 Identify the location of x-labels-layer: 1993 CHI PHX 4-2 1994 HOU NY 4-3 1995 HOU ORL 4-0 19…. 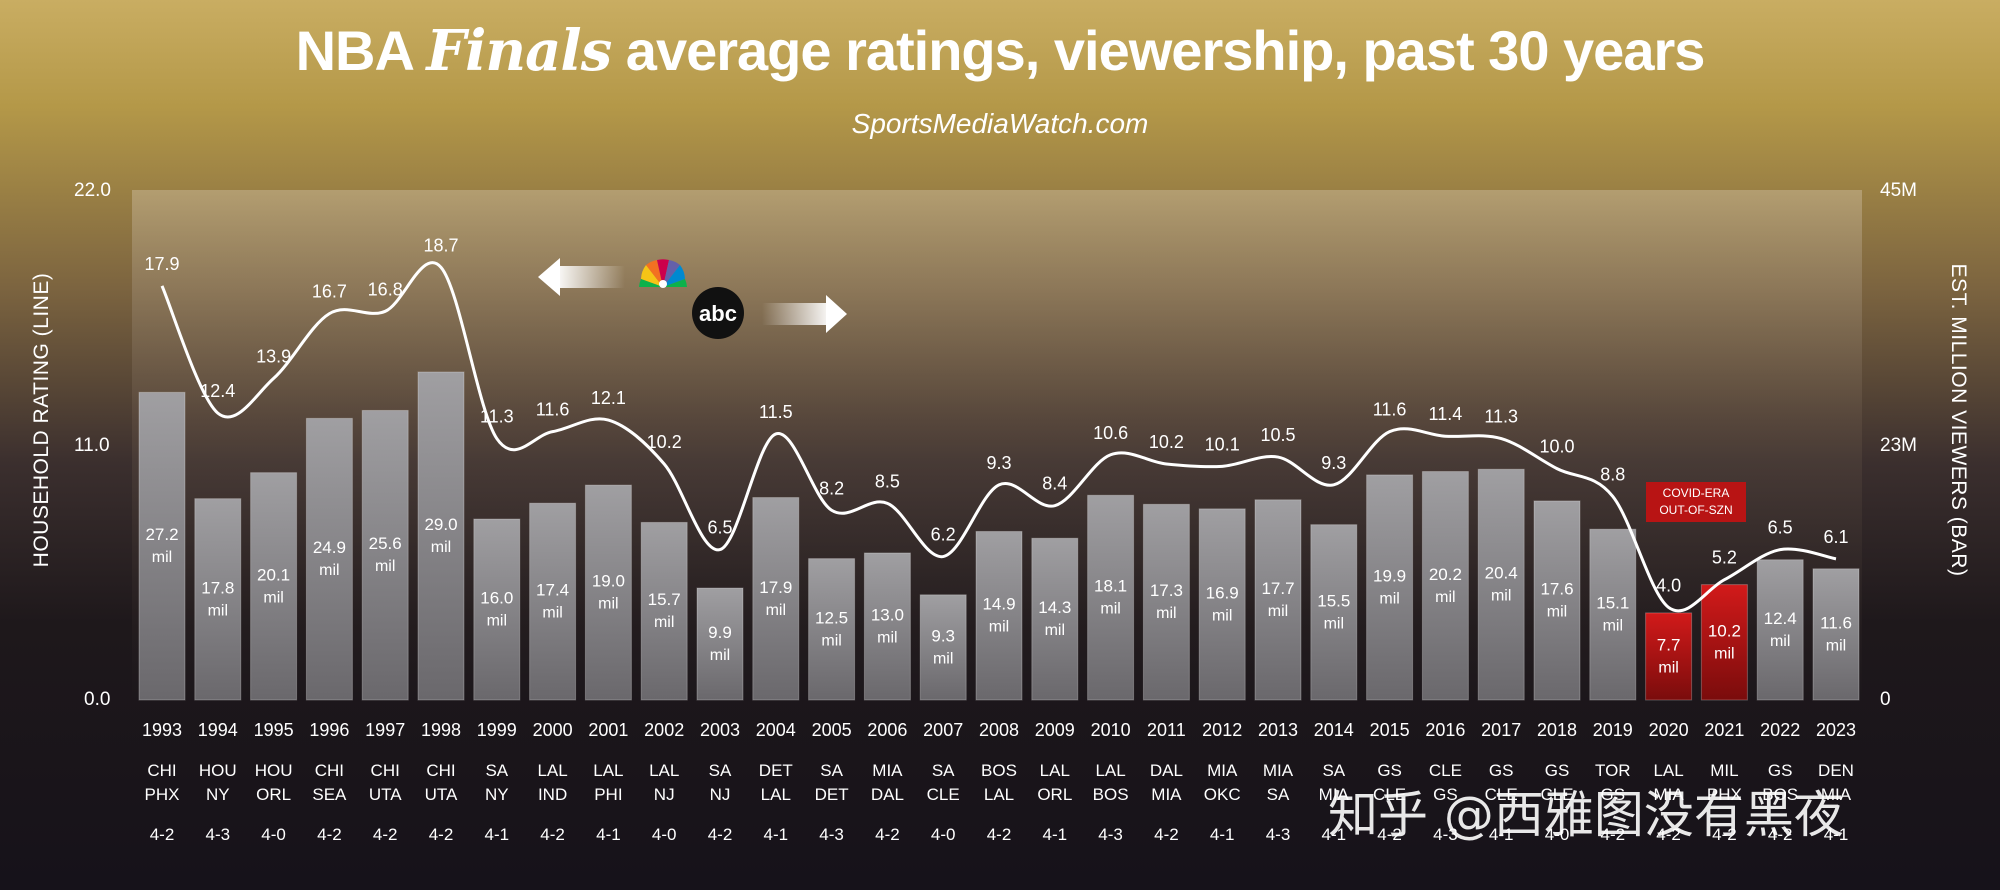
(999, 782).